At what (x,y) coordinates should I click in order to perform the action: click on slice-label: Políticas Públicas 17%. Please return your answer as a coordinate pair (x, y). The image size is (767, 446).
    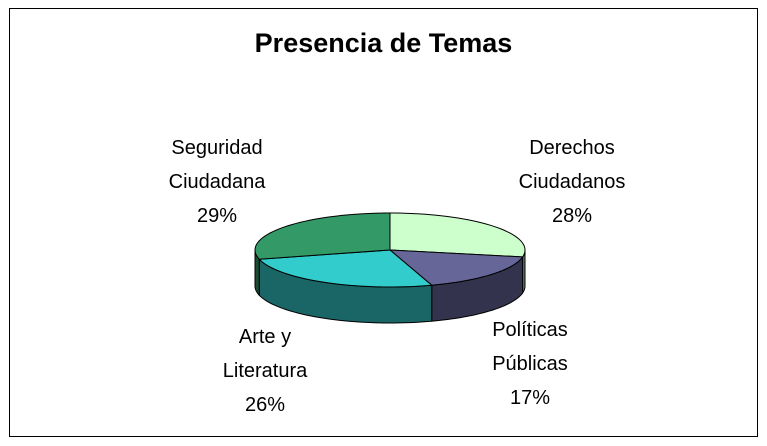
    Looking at the image, I should click on (530, 364).